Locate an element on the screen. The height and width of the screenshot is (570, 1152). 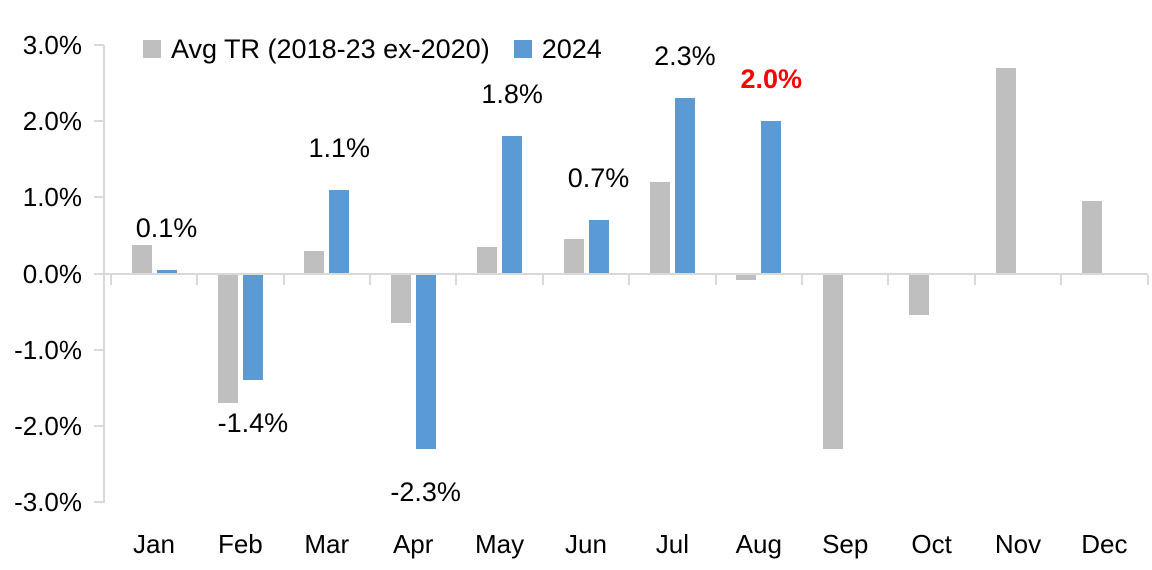
x-axis-label: Jan is located at coordinates (154, 544).